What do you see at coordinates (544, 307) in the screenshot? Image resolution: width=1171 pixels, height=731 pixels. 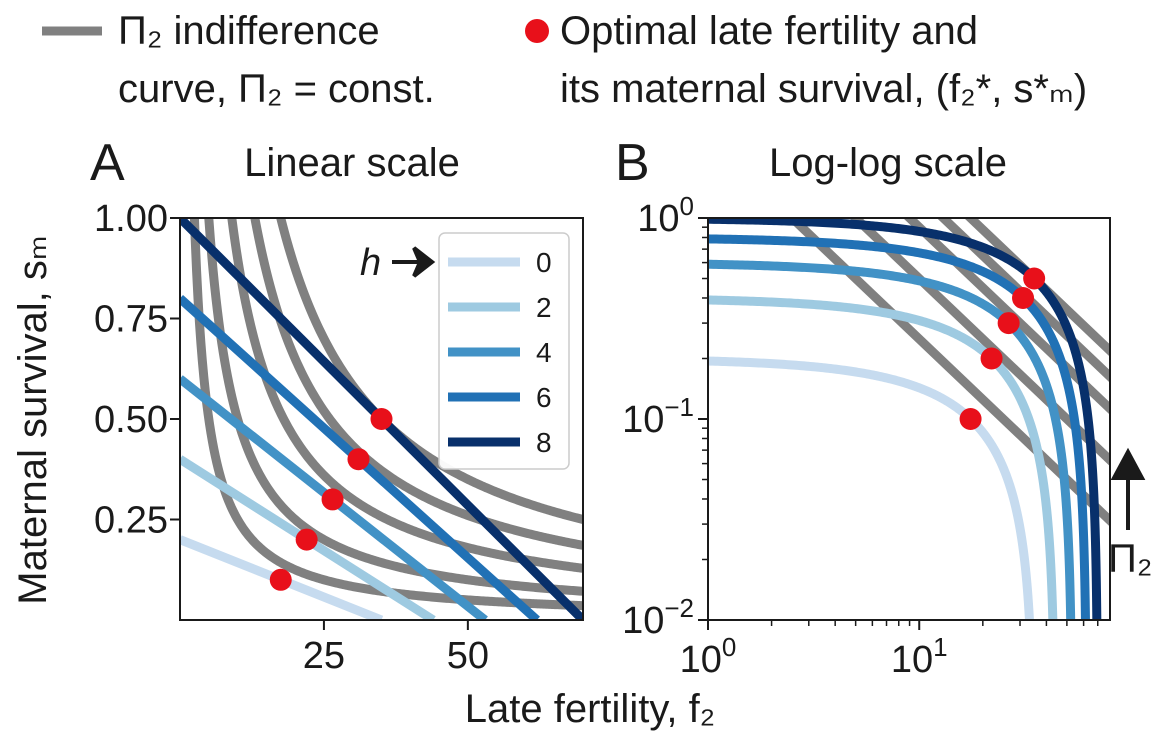 I see `h-legend-label-2: 2` at bounding box center [544, 307].